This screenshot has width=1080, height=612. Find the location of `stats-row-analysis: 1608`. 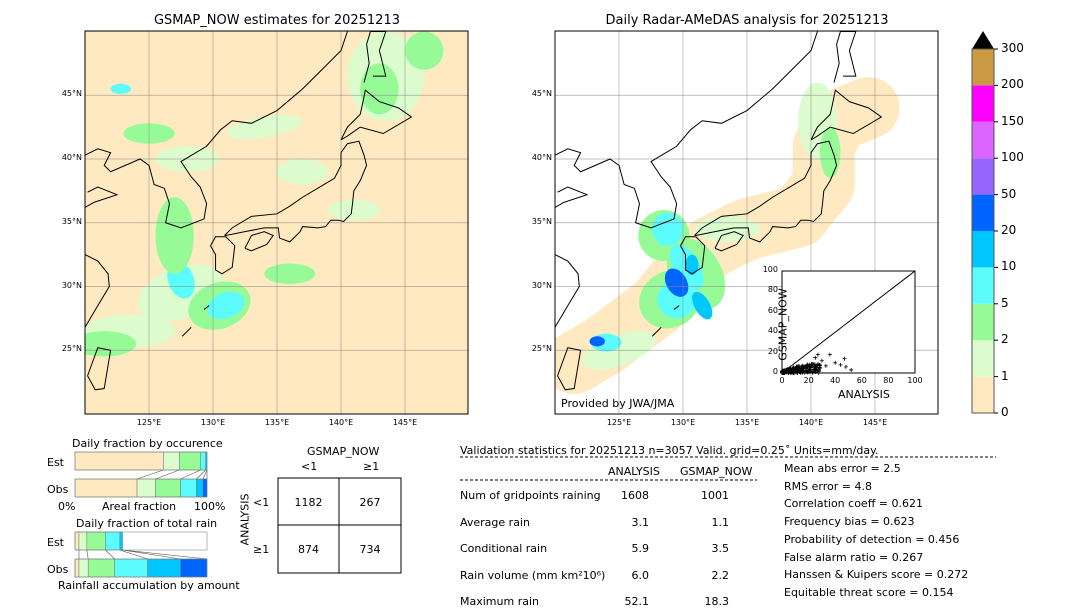

stats-row-analysis: 1608 is located at coordinates (635, 495).